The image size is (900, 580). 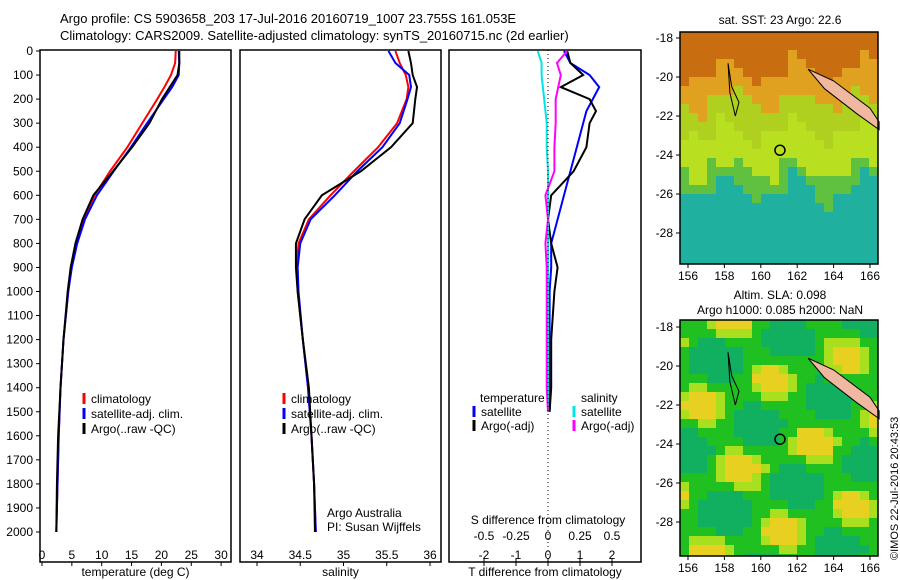 I want to click on x-tick-label: 10, so click(x=102, y=555).